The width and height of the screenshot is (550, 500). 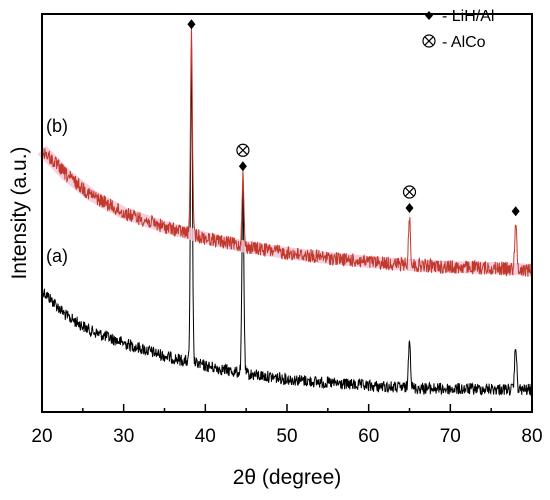 I want to click on legend-label-lih-al: - LiH/Al, so click(x=468, y=16).